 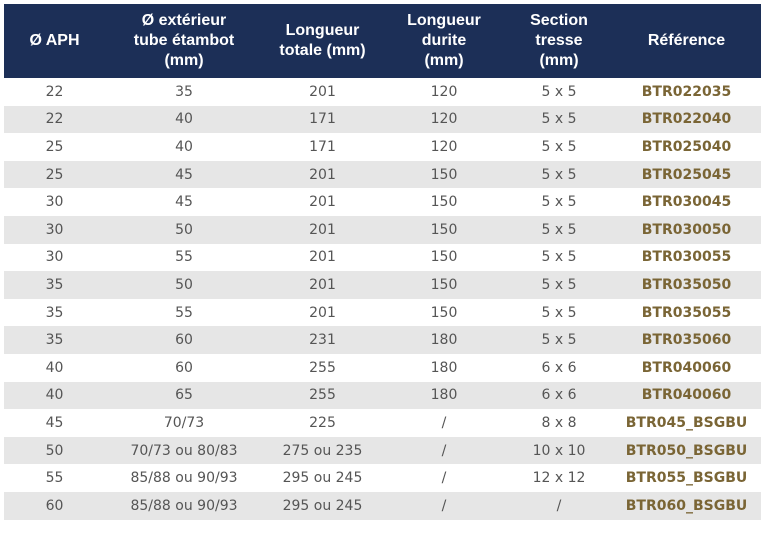 I want to click on table-row: 40 60 255 180 6 x 6 BTR040060, so click(x=382, y=367).